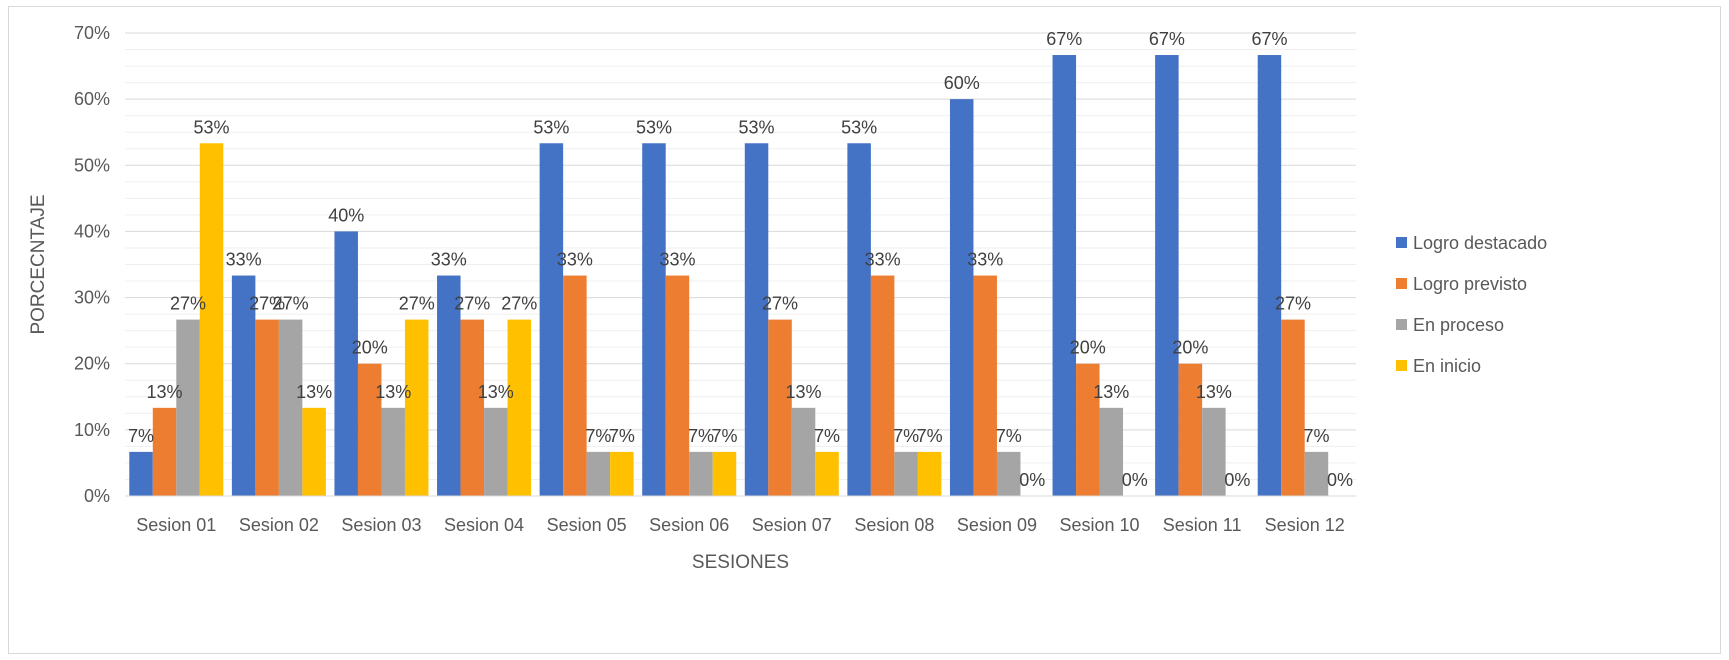 Image resolution: width=1729 pixels, height=660 pixels. I want to click on x-tick-label: Sesion 11, so click(1202, 525).